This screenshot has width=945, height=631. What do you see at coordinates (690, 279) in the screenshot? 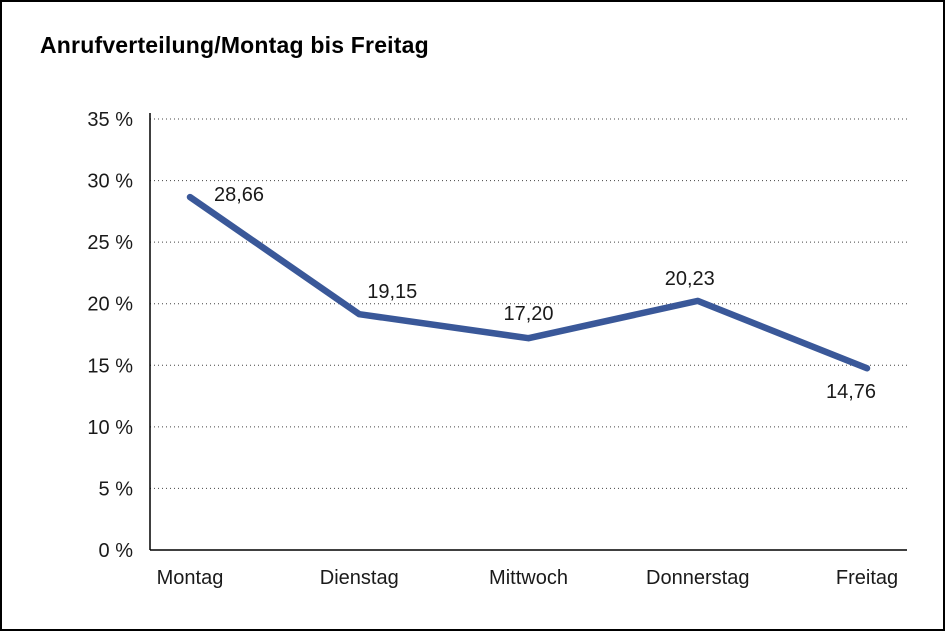
I see `data-label: 20,23` at bounding box center [690, 279].